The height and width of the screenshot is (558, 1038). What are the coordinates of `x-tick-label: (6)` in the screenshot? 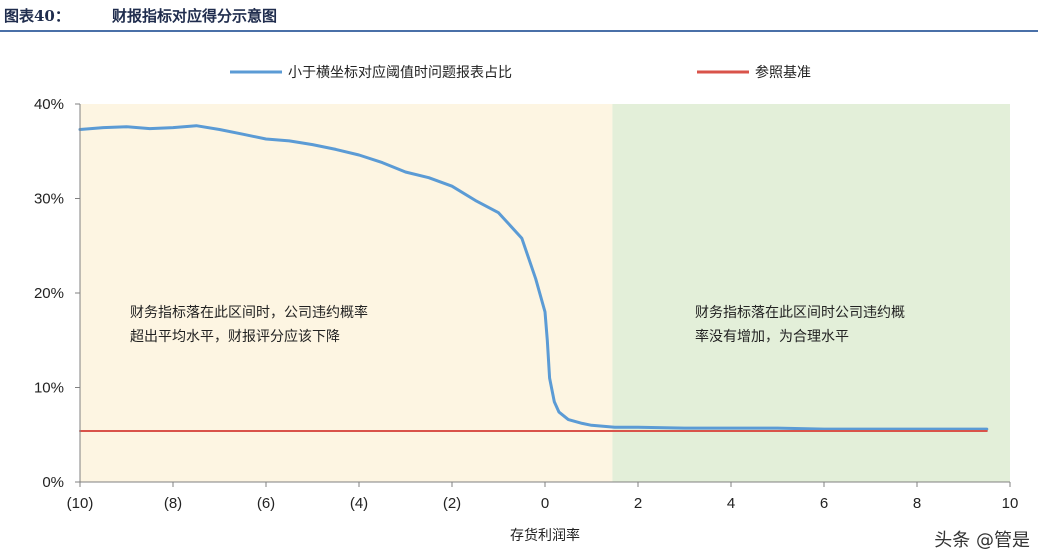 It's located at (266, 503).